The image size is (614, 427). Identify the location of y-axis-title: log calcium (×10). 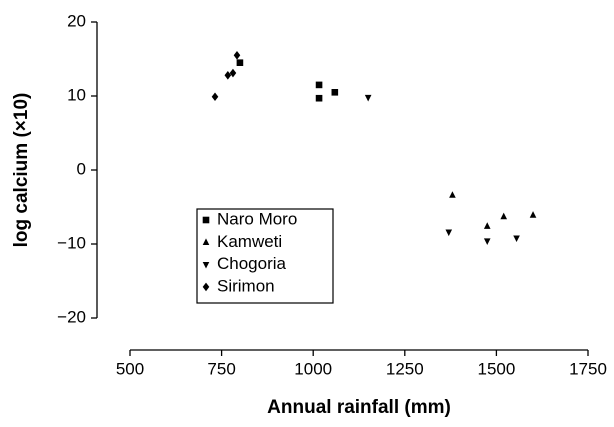
(21, 170).